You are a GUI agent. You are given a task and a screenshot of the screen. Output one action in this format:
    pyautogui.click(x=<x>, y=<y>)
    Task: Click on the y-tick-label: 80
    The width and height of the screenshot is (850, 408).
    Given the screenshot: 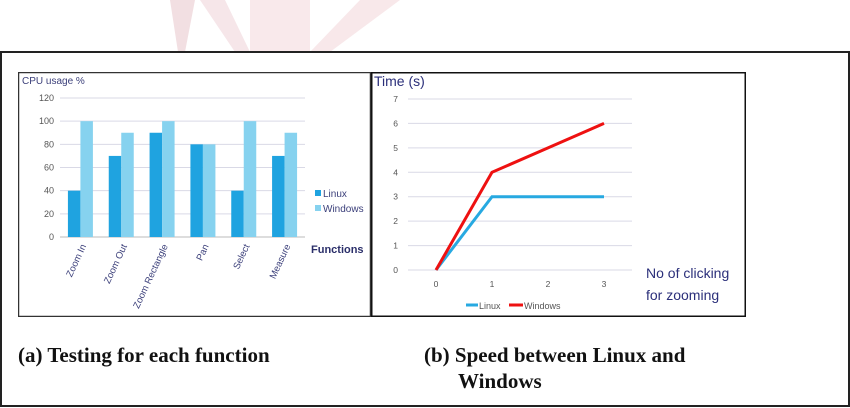 What is the action you would take?
    pyautogui.click(x=49, y=144)
    